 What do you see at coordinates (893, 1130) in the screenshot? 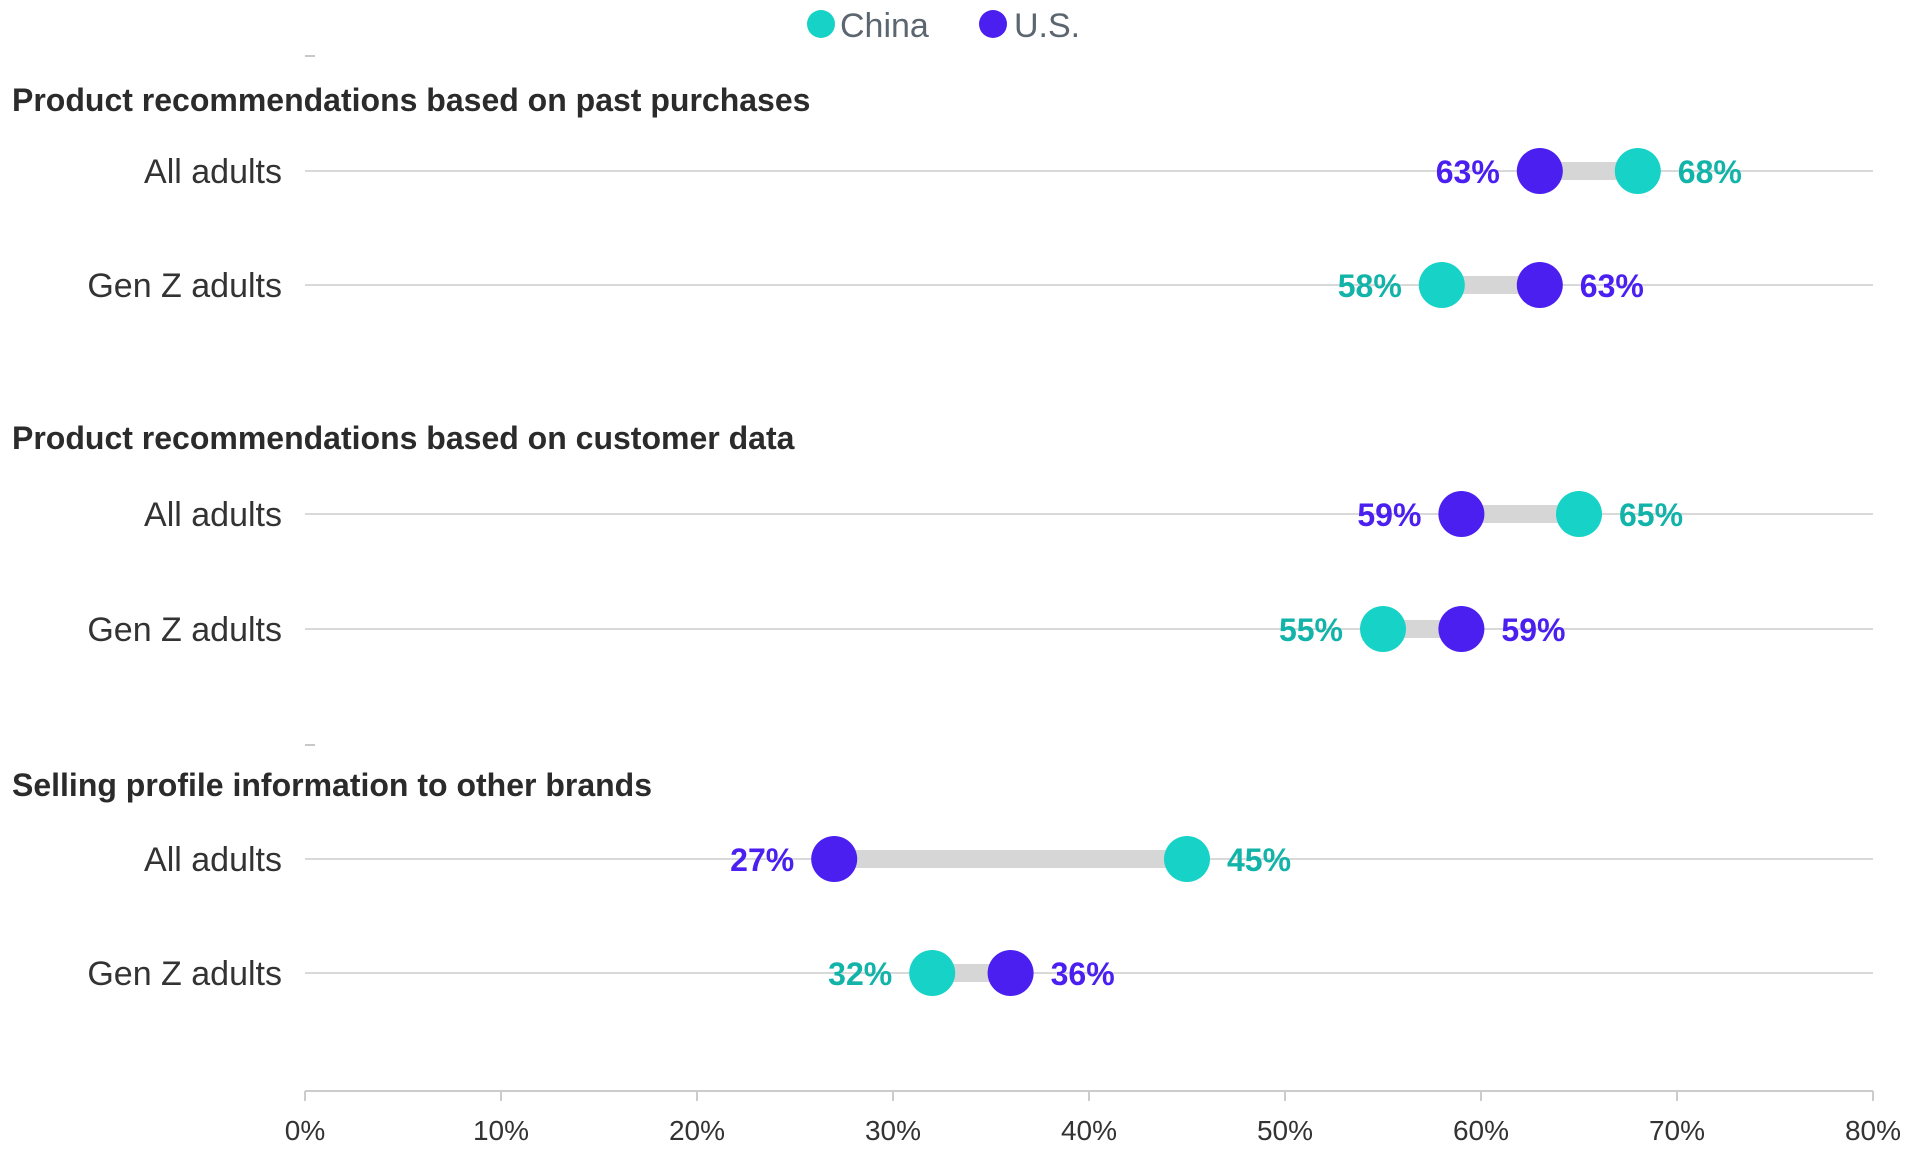
I see `x-tick-label: 30%` at bounding box center [893, 1130].